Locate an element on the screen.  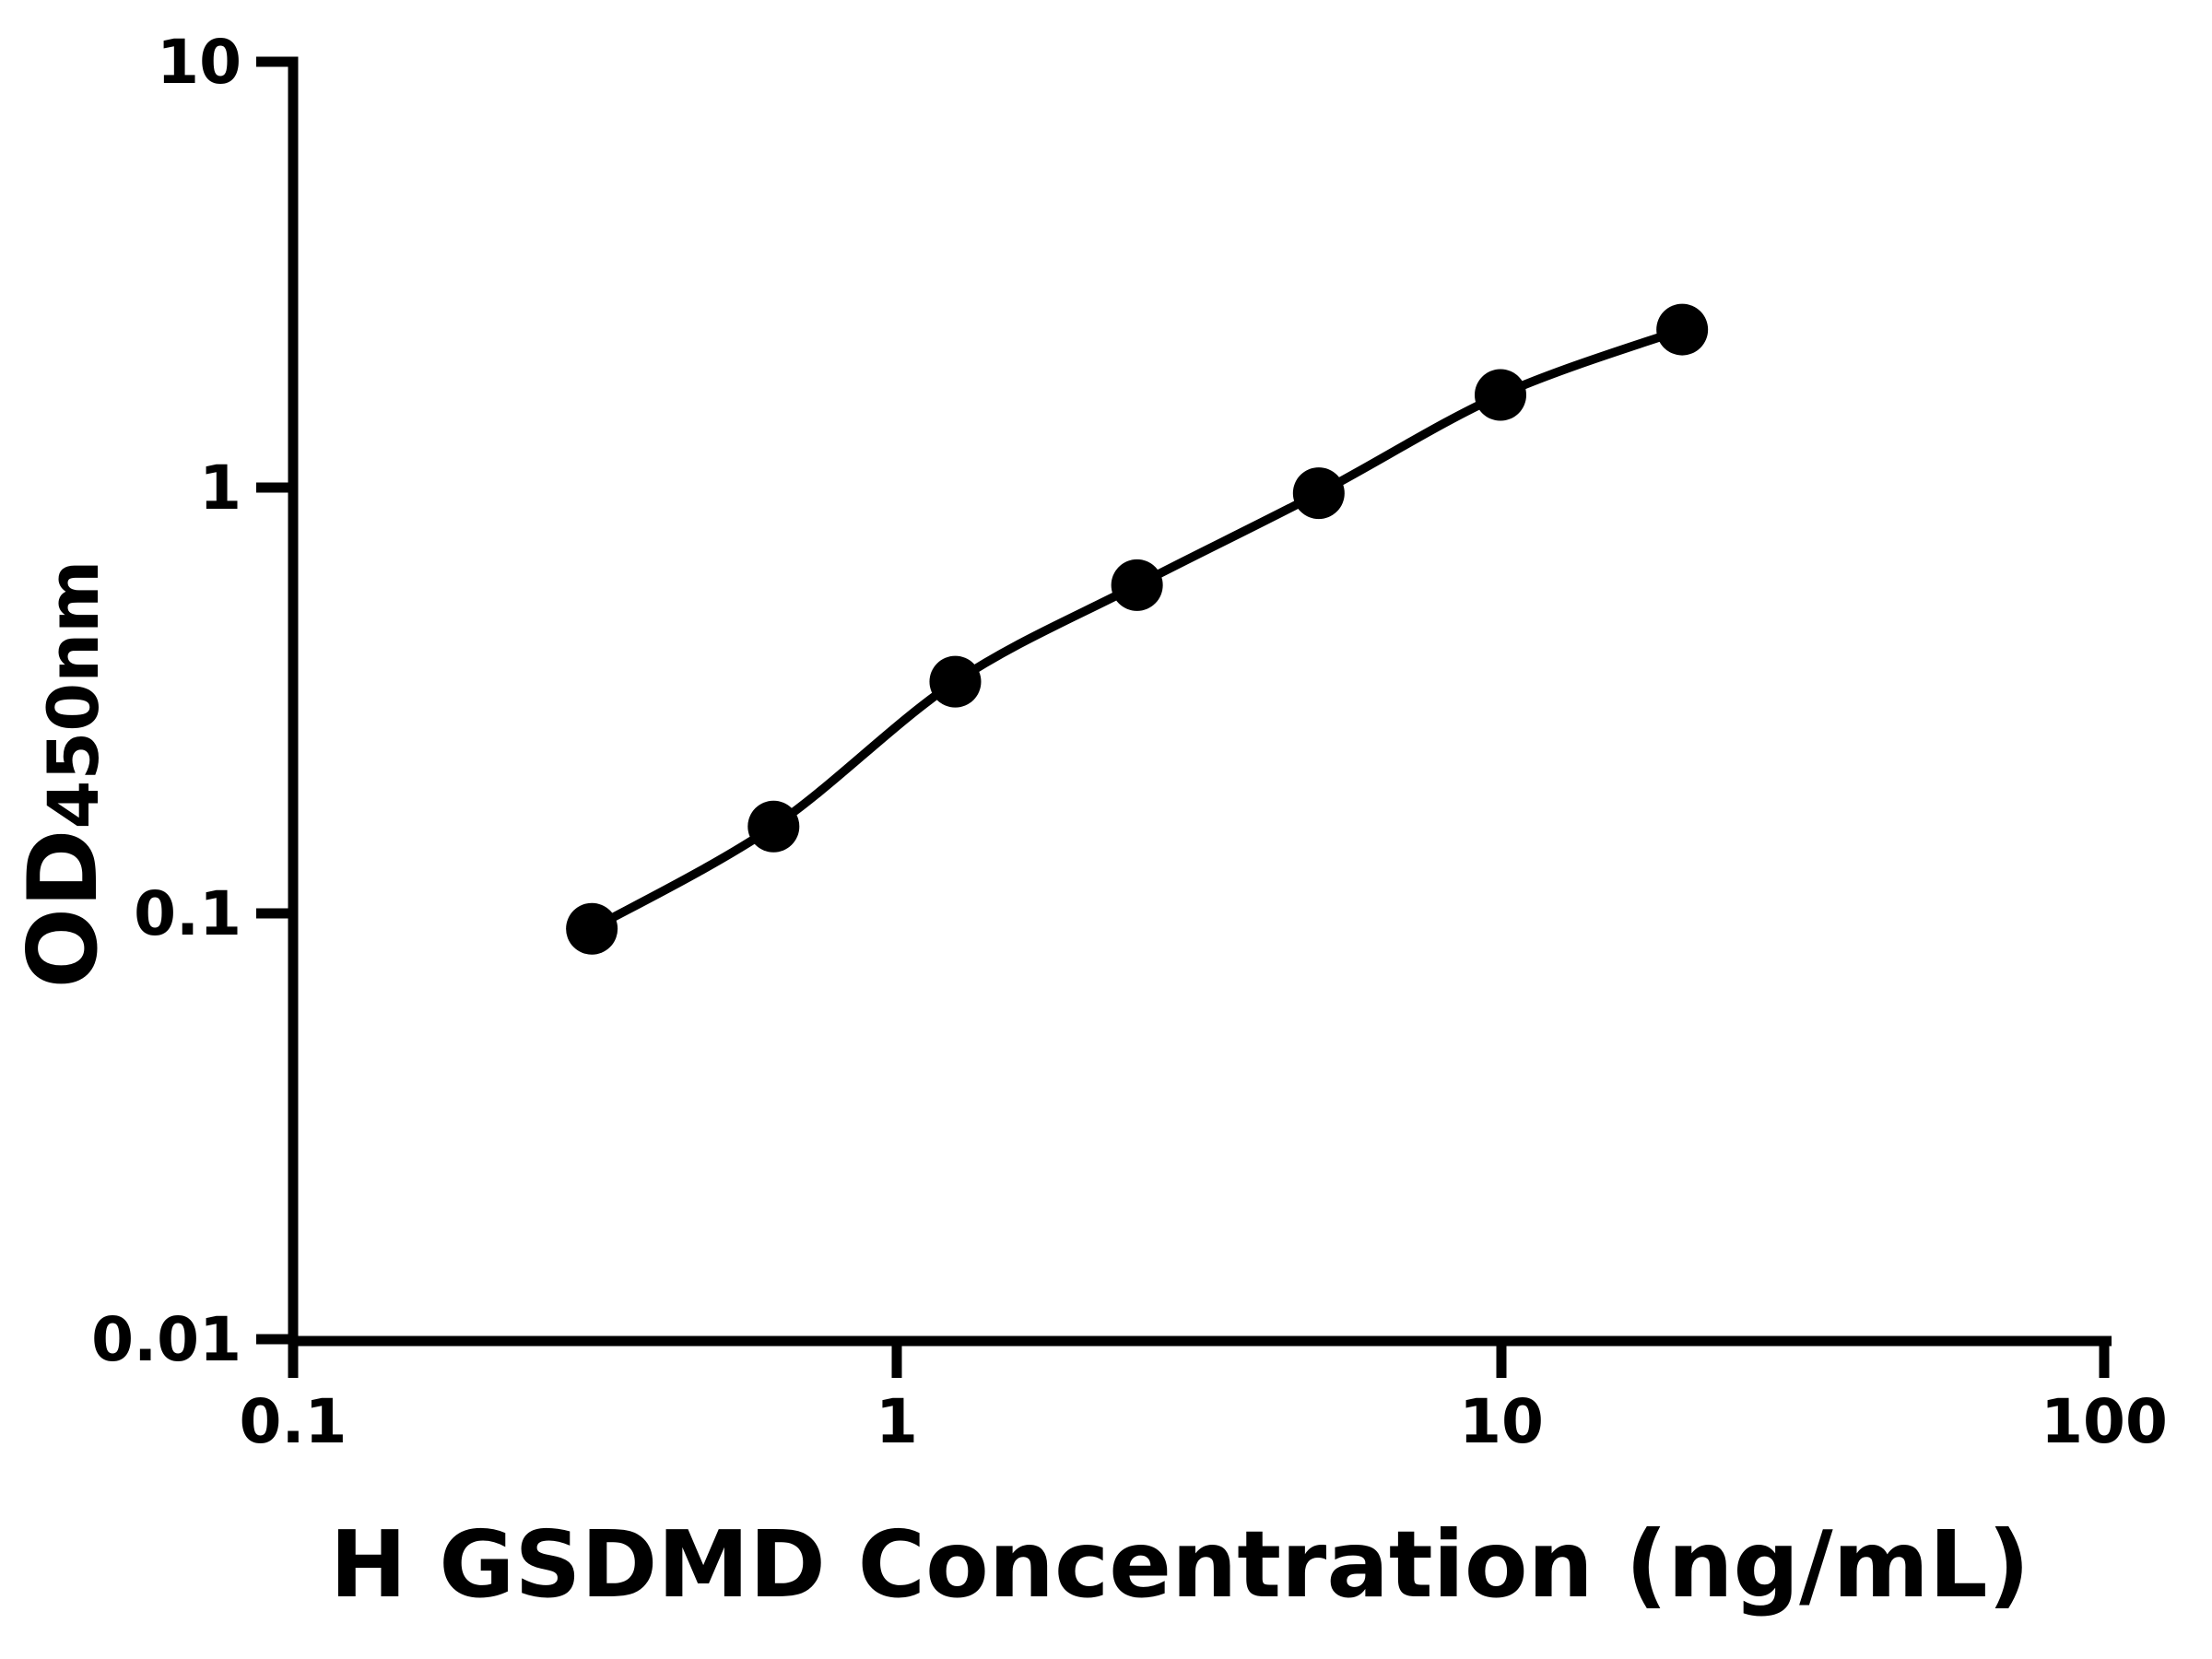
y-axis-title: OD 450nm is located at coordinates (67, 774).